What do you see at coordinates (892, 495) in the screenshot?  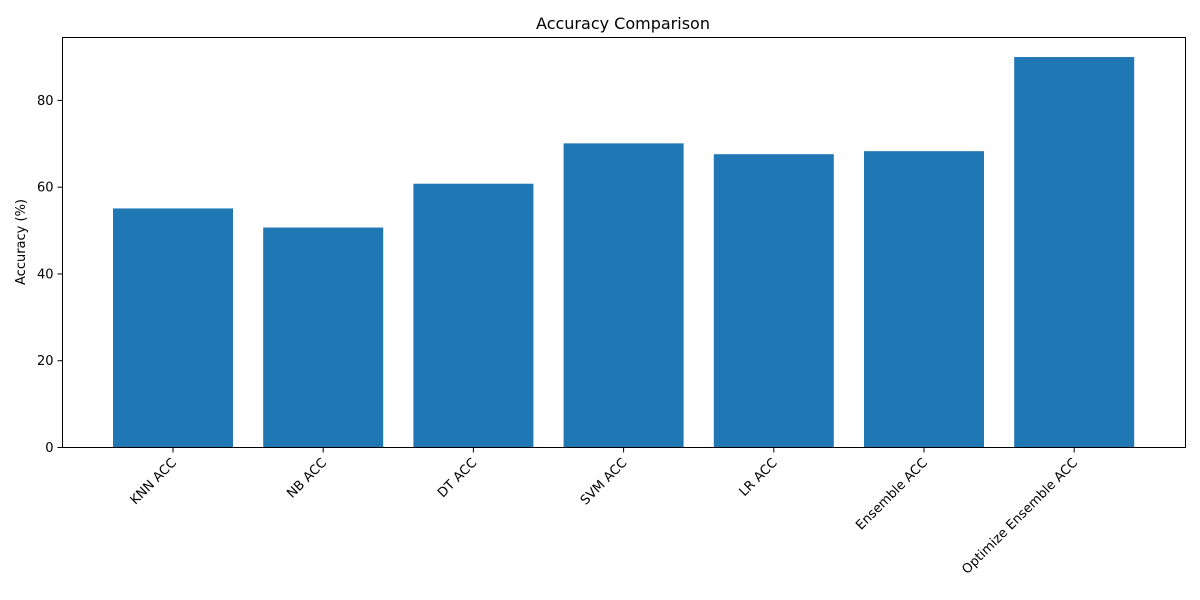 I see `x-tick-label-5: Ensemble ACC` at bounding box center [892, 495].